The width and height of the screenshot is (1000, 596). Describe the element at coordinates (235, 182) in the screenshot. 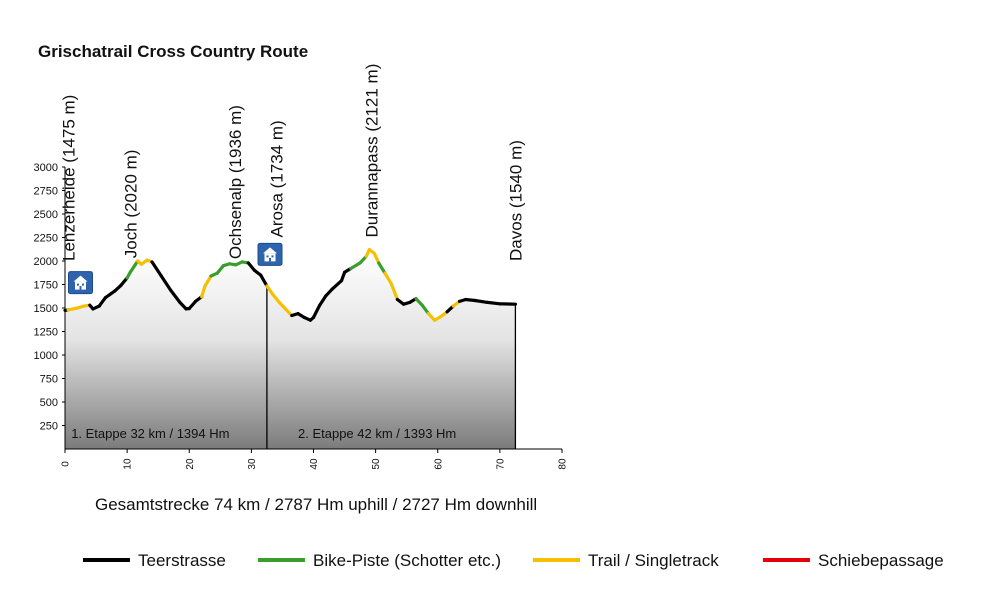

I see `location-label: Ochsenalp (1936 m)` at that location.